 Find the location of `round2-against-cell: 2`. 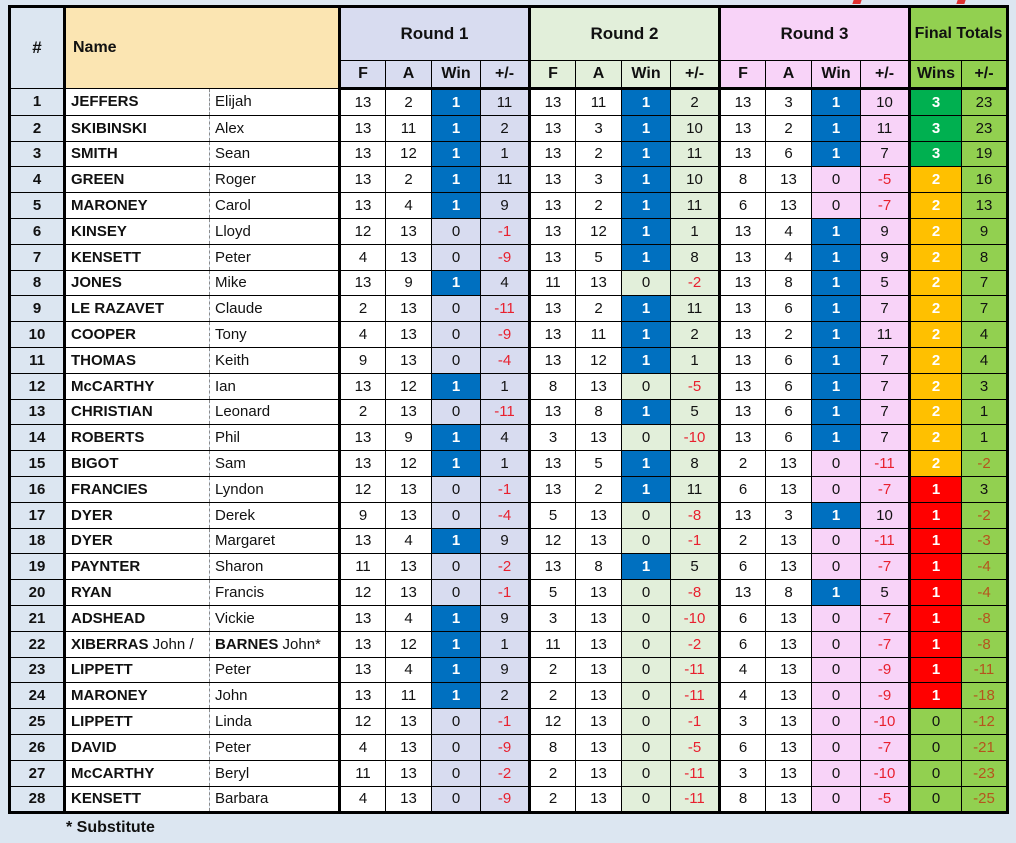

round2-against-cell: 2 is located at coordinates (598, 489).